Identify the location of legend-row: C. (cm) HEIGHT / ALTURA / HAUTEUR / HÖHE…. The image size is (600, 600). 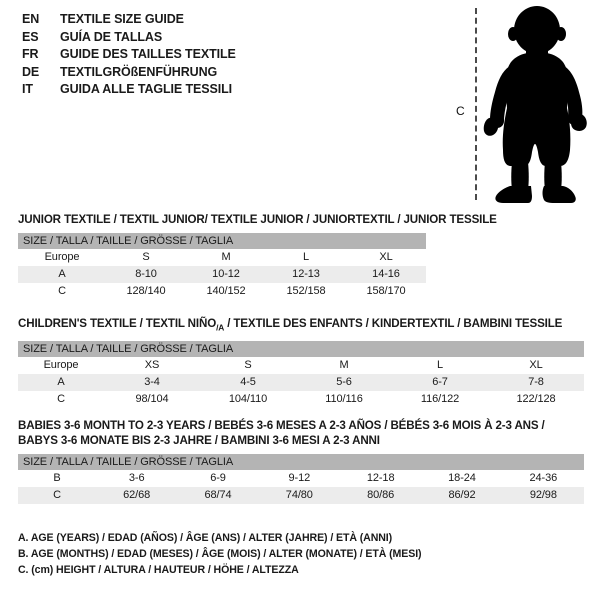
(158, 570).